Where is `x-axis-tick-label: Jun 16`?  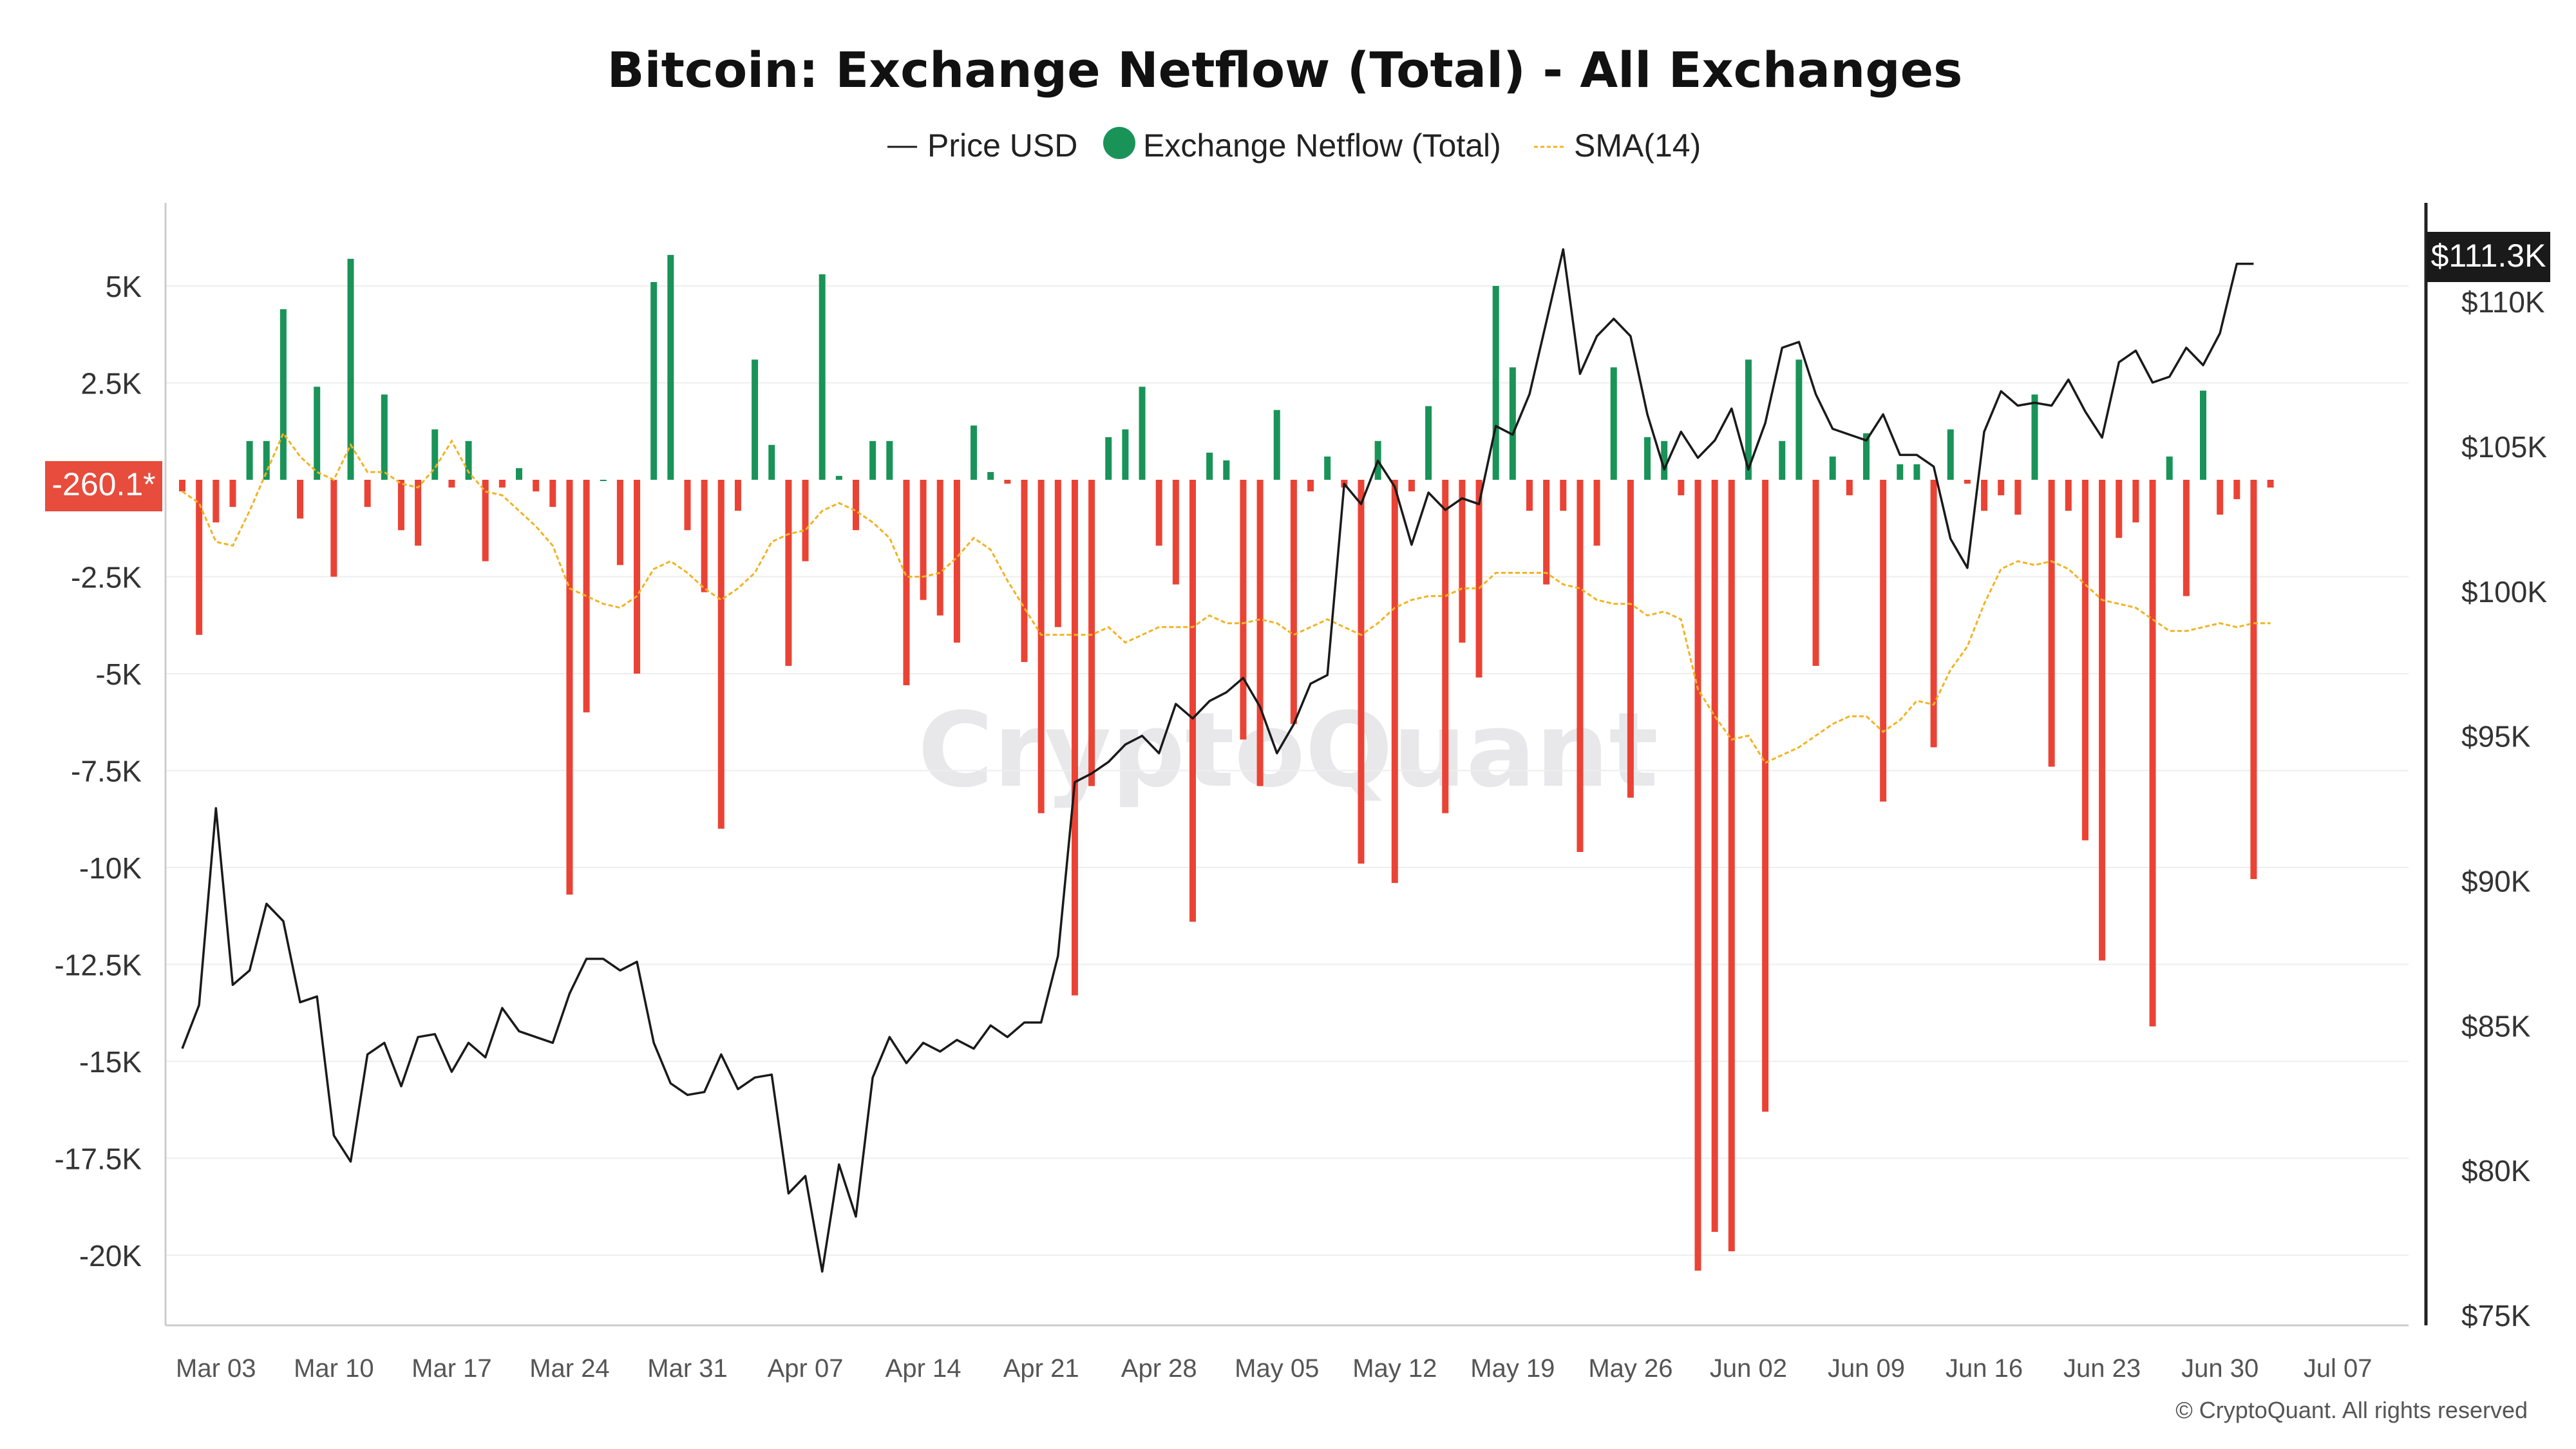 x-axis-tick-label: Jun 16 is located at coordinates (1985, 1368).